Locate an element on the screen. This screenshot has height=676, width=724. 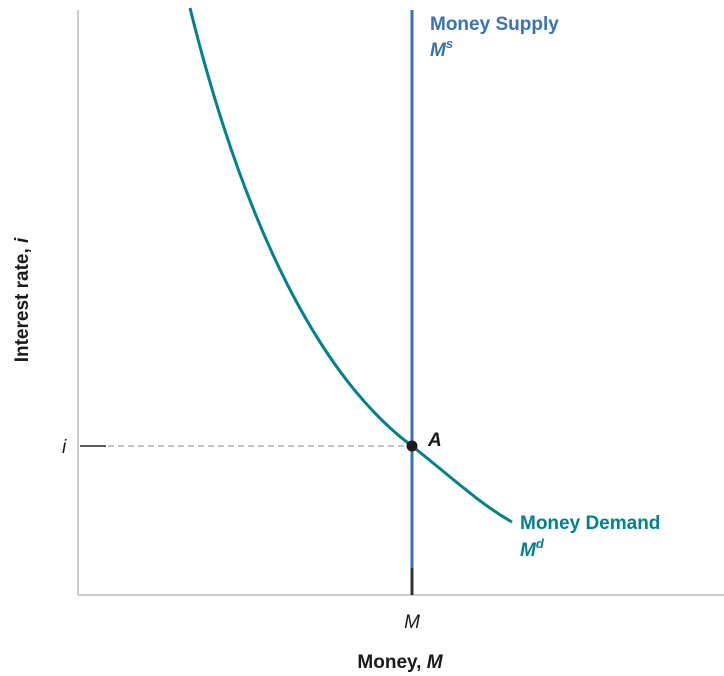
label-text: Interest rate, is located at coordinates (22, 302).